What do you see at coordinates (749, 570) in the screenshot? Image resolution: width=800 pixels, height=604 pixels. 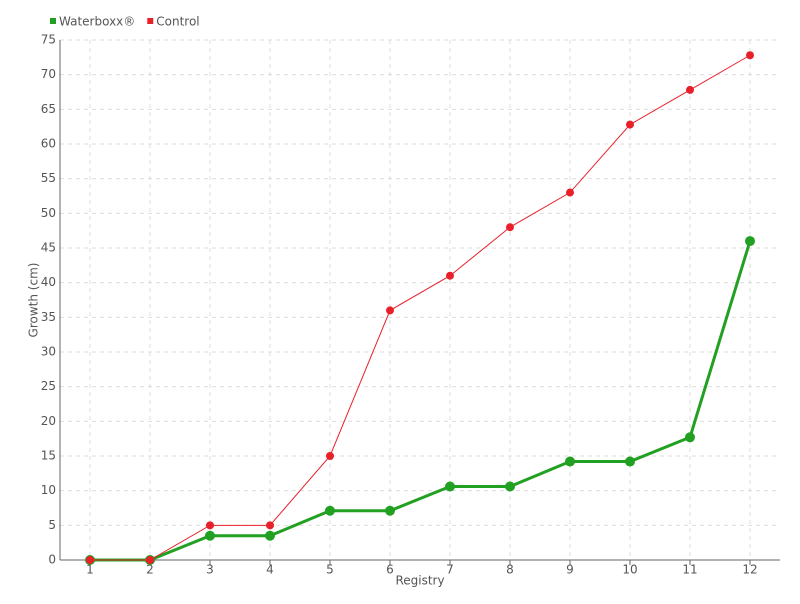 I see `x-tick-label: 12` at bounding box center [749, 570].